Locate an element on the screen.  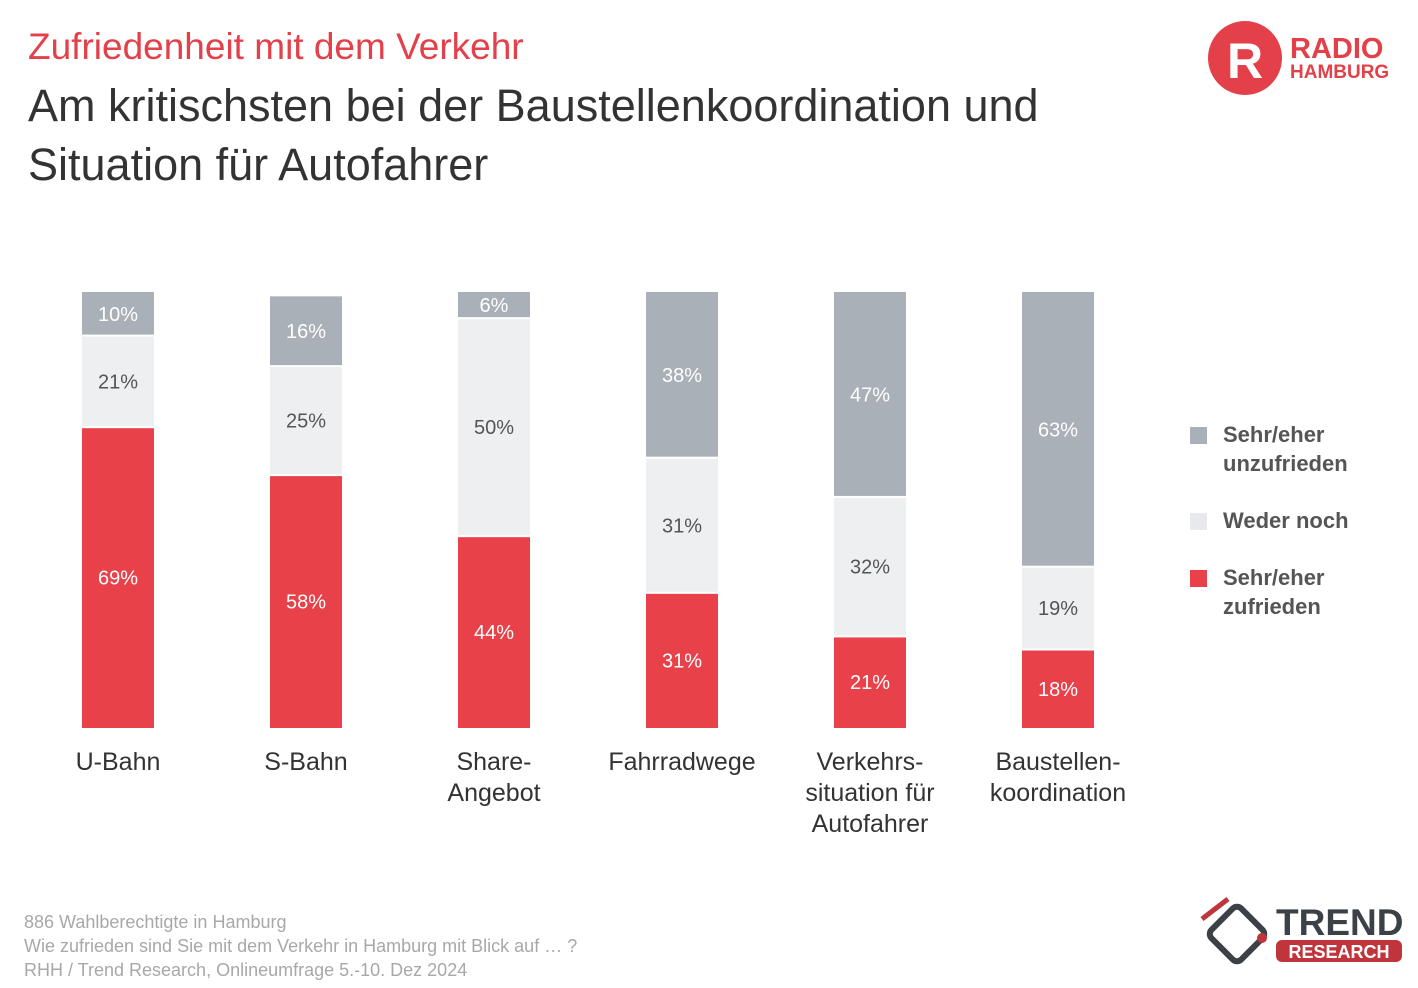
data-label: 69% is located at coordinates (118, 579).